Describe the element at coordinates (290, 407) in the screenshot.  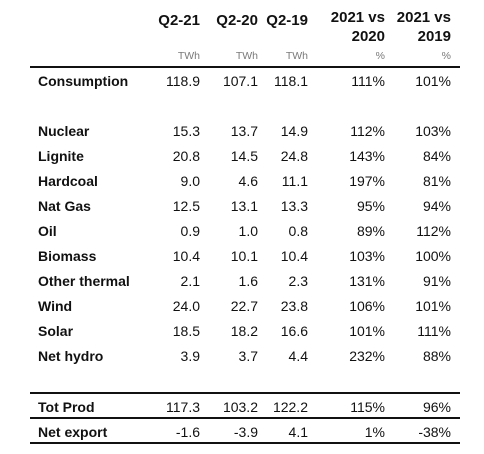
I see `cell-tot-prod-q2-19: 122.2` at that location.